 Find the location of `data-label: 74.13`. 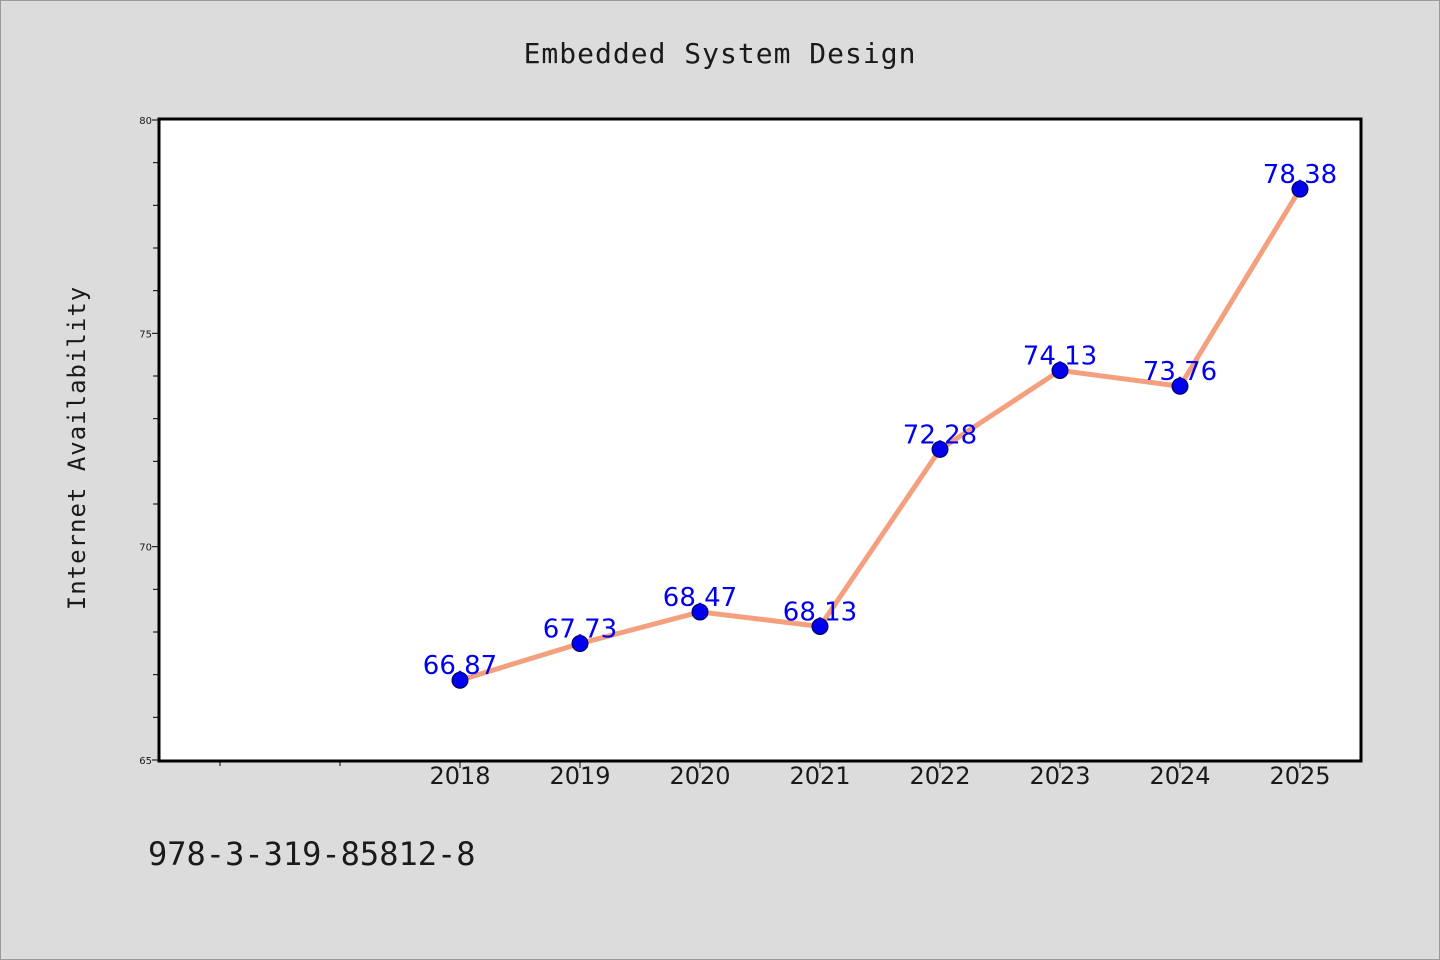

data-label: 74.13 is located at coordinates (1060, 356).